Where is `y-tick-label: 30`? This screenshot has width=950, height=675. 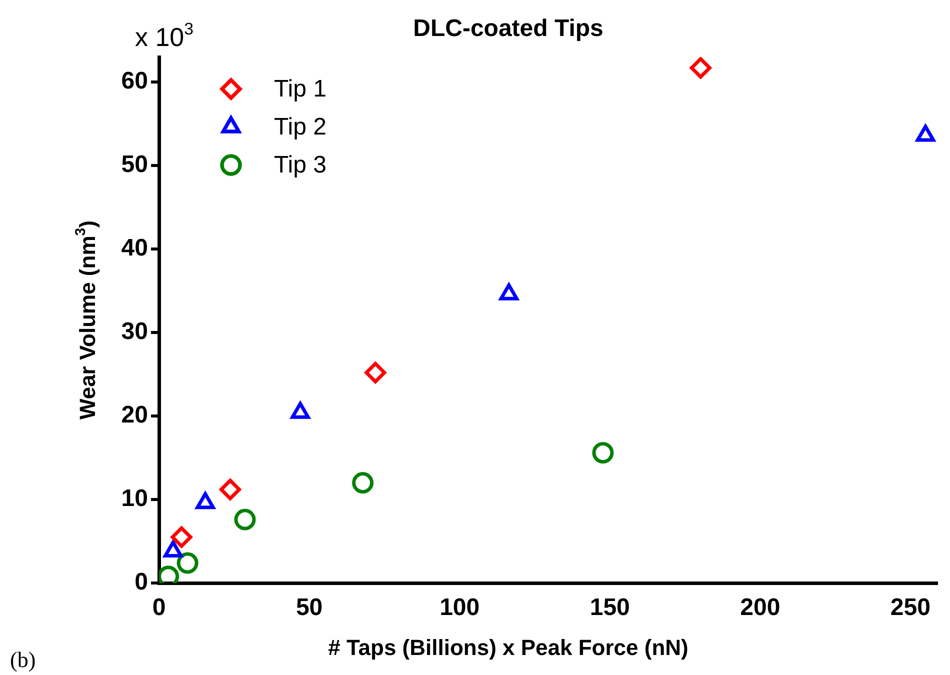 y-tick-label: 30 is located at coordinates (134, 332).